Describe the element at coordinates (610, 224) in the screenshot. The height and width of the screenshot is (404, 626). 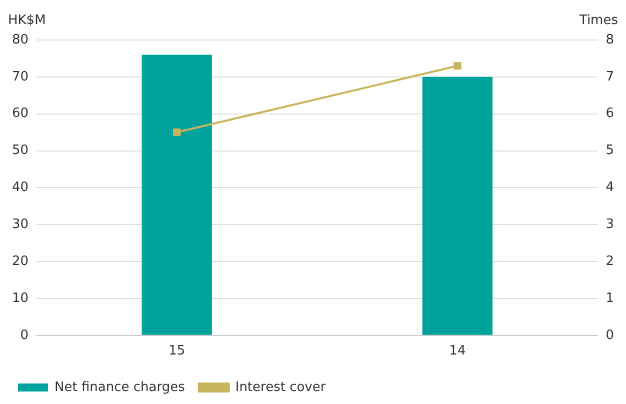
I see `y2-tick-label: 3` at that location.